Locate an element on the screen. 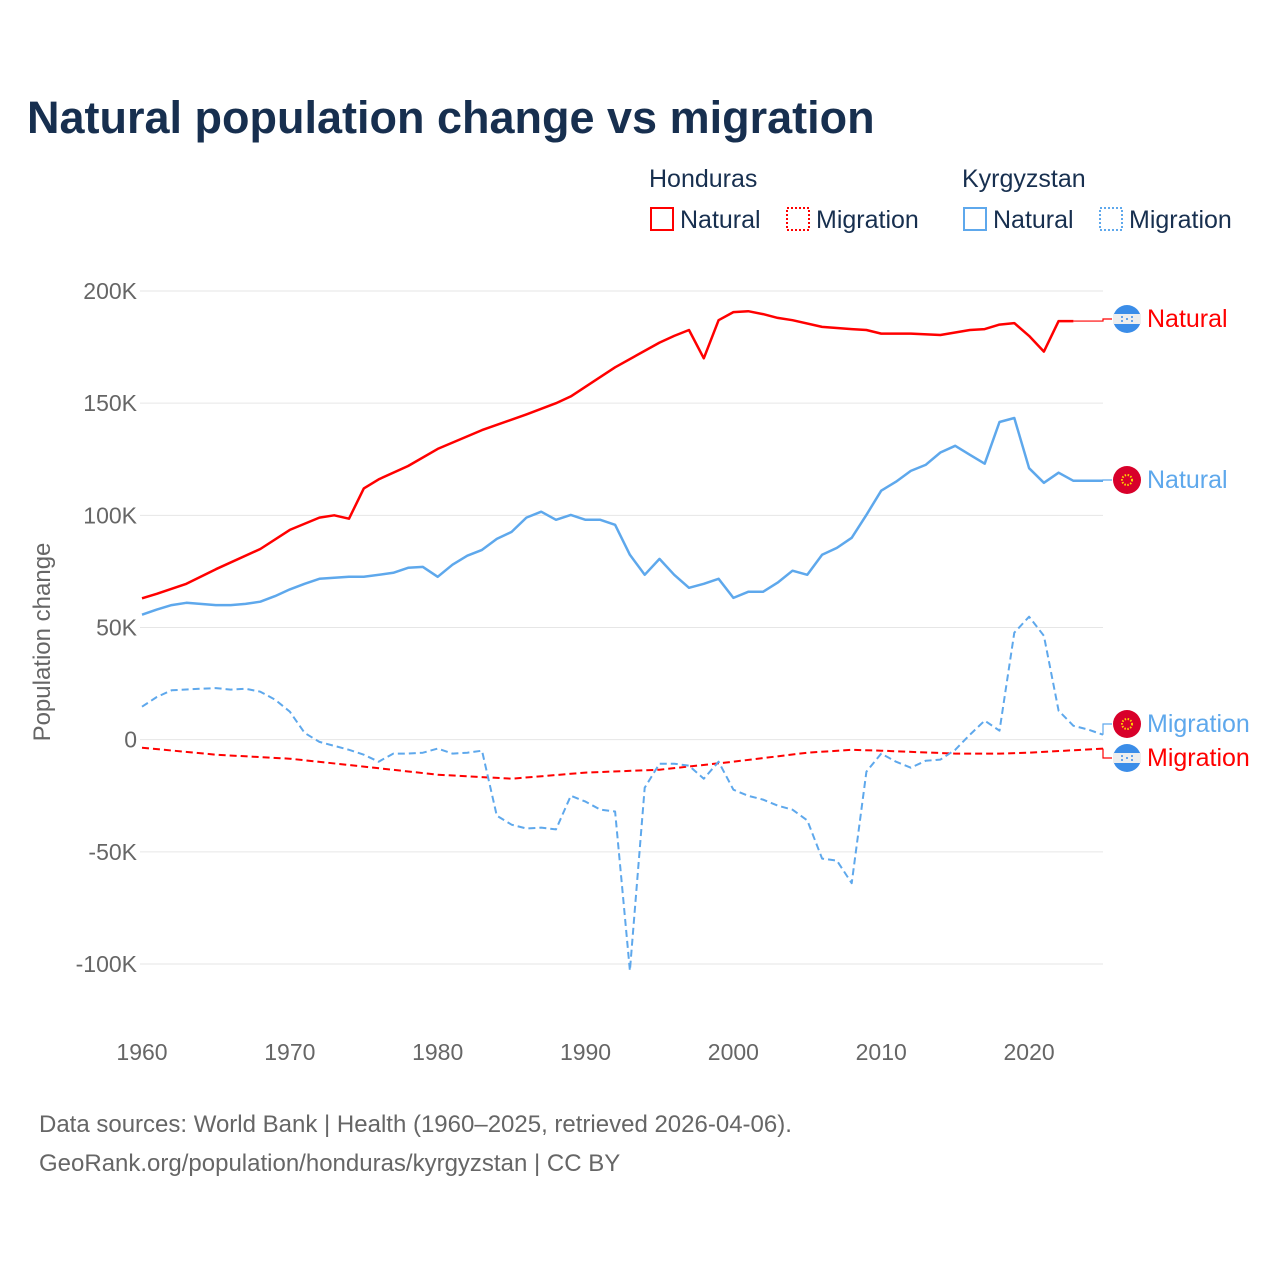 The width and height of the screenshot is (1280, 1280). y-tick-label: 0 is located at coordinates (130, 740).